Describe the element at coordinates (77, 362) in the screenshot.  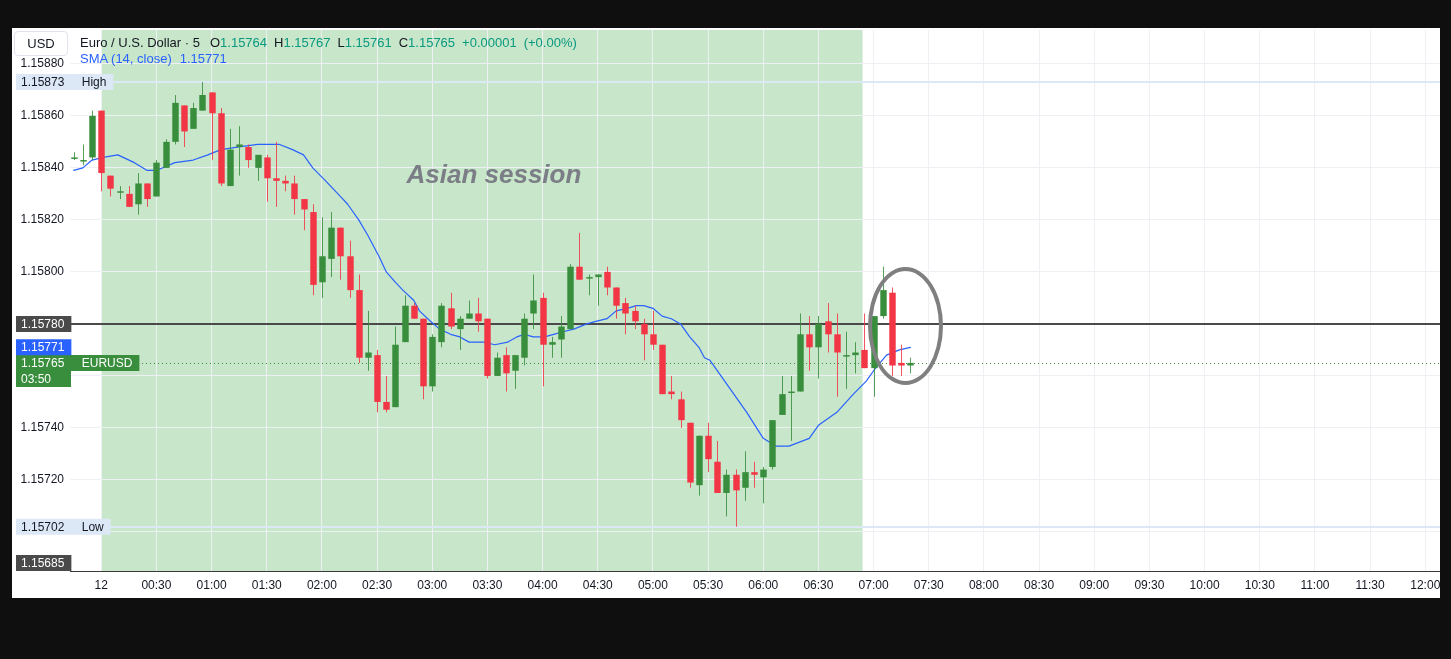
I see `ref-line-label: 1.15765 EURUSD` at that location.